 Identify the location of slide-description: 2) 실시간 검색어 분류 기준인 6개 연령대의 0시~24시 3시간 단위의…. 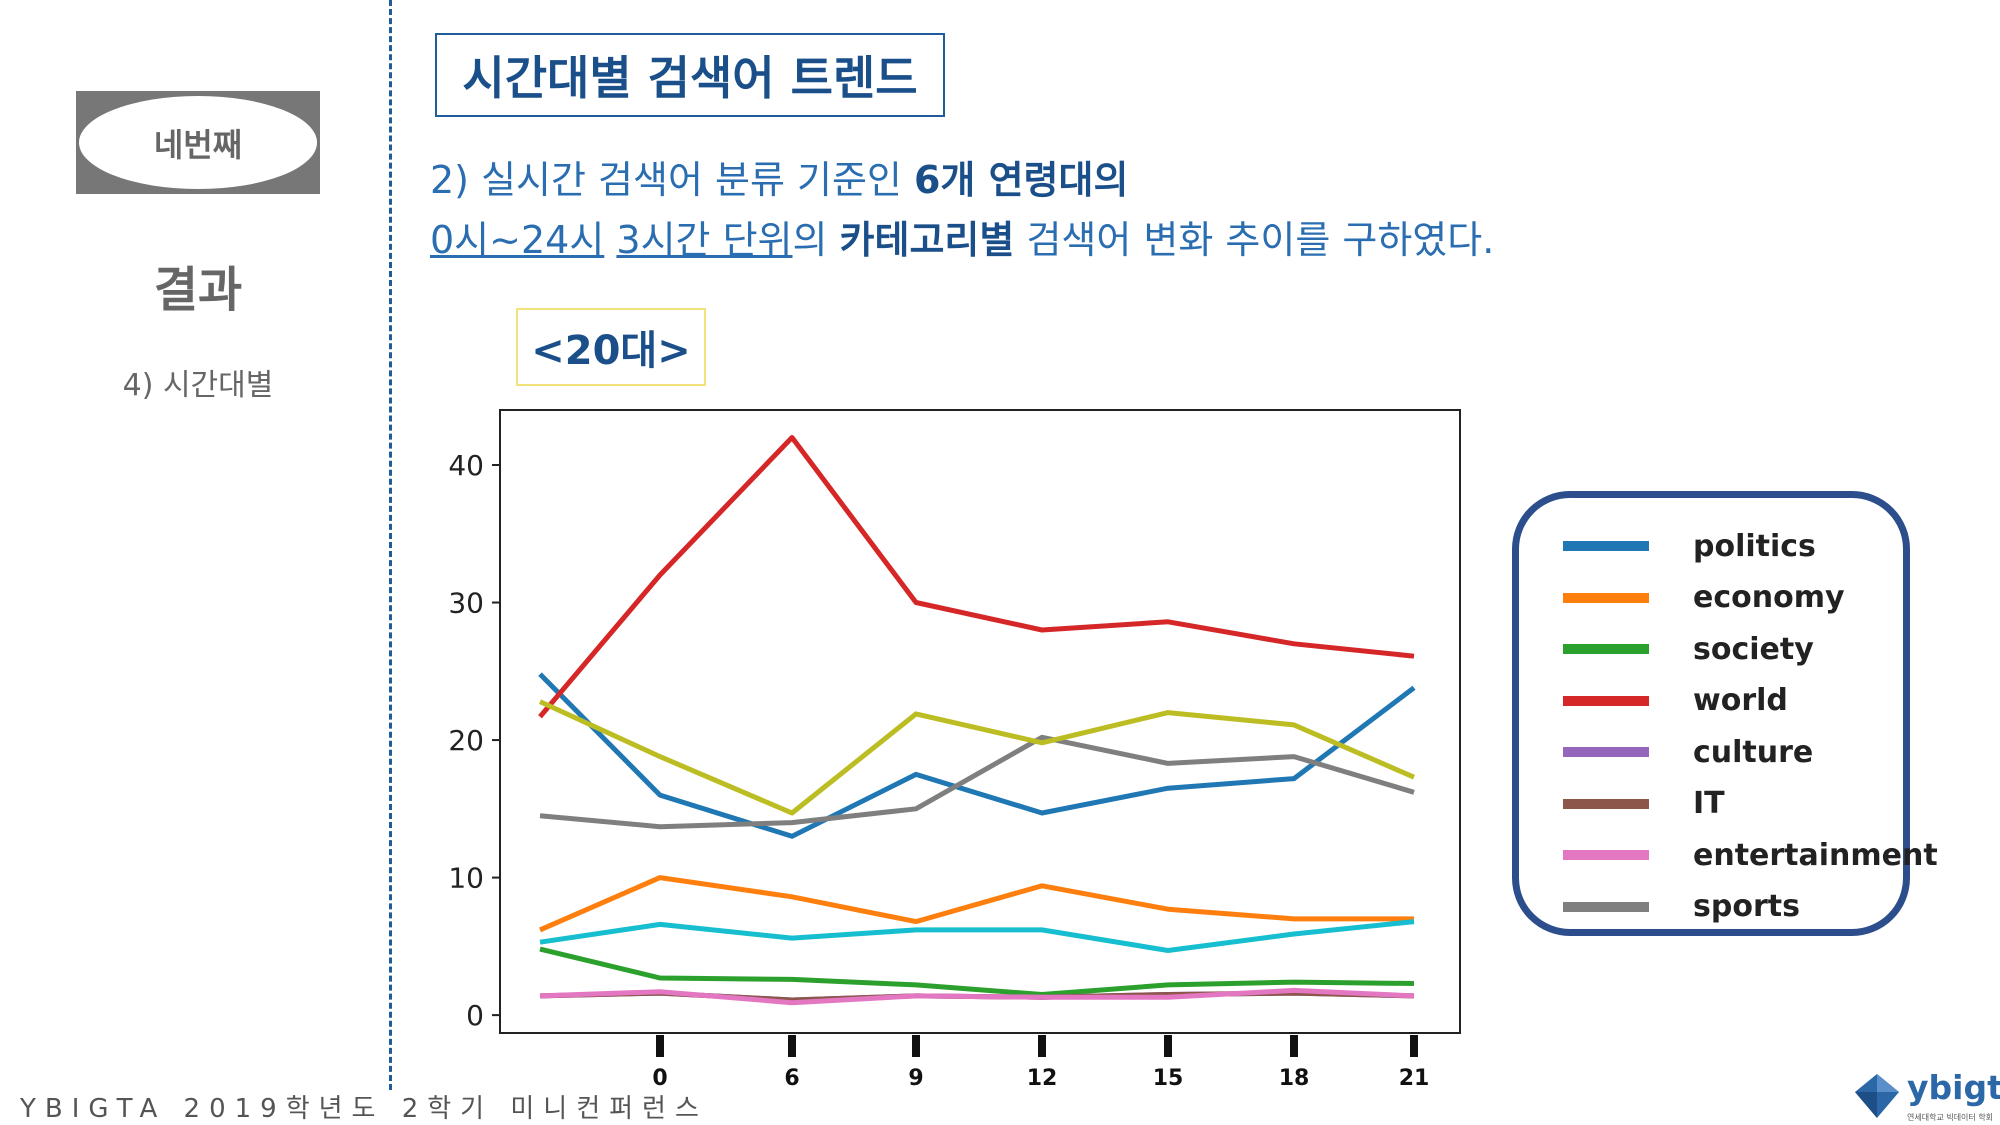
(962, 210).